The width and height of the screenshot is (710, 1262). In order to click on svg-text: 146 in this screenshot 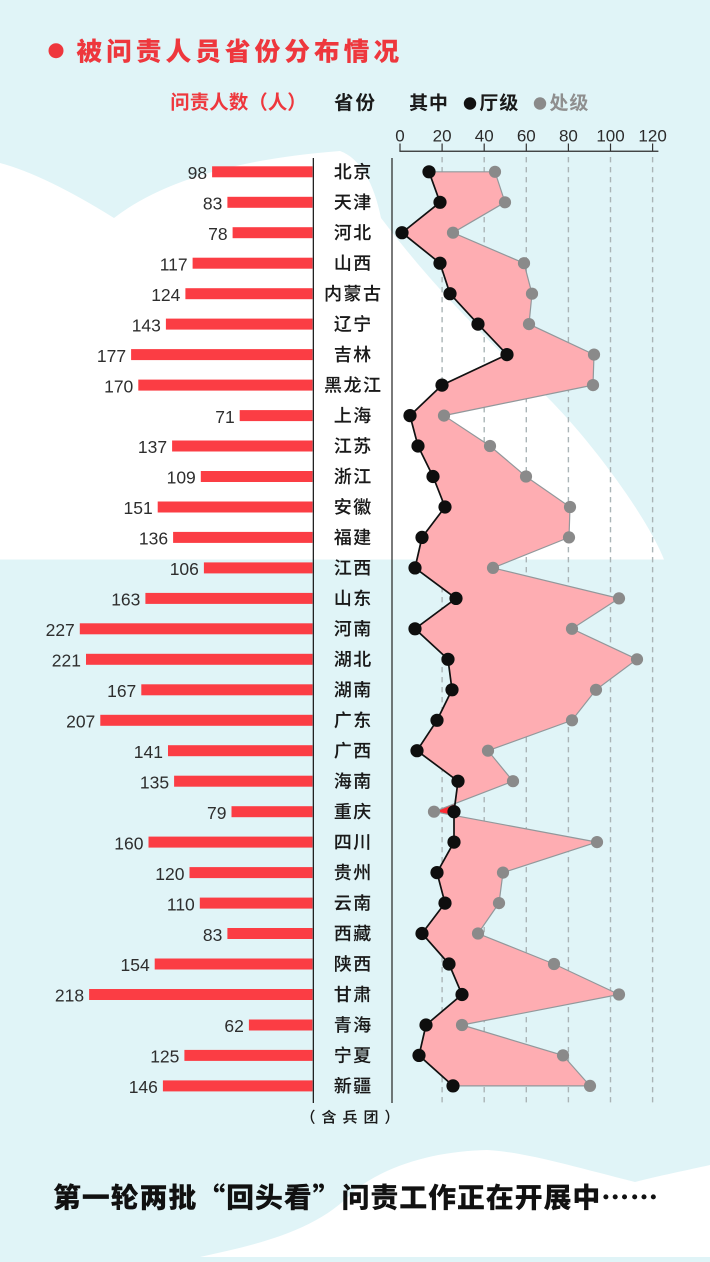, I will do `click(143, 1087)`.